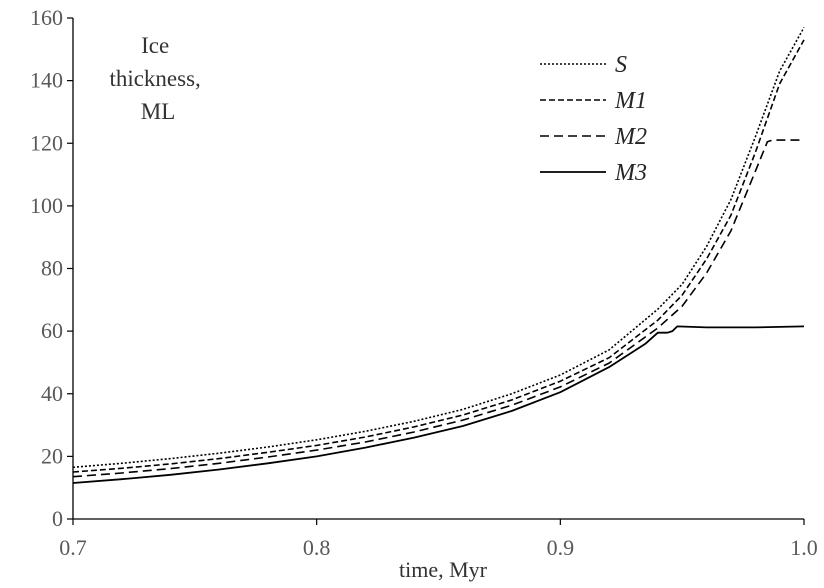 This screenshot has height=588, width=824. I want to click on y-tick-label: 160, so click(46, 17).